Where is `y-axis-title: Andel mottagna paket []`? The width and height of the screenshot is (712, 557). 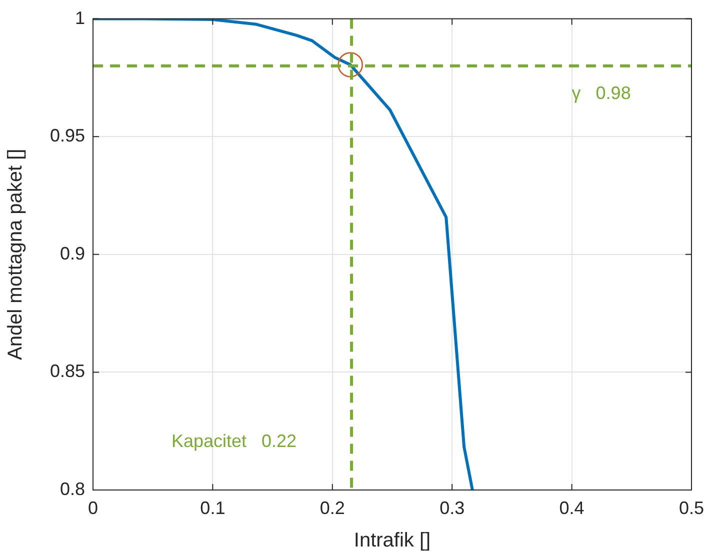
y-axis-title: Andel mottagna paket [] is located at coordinates (15, 254).